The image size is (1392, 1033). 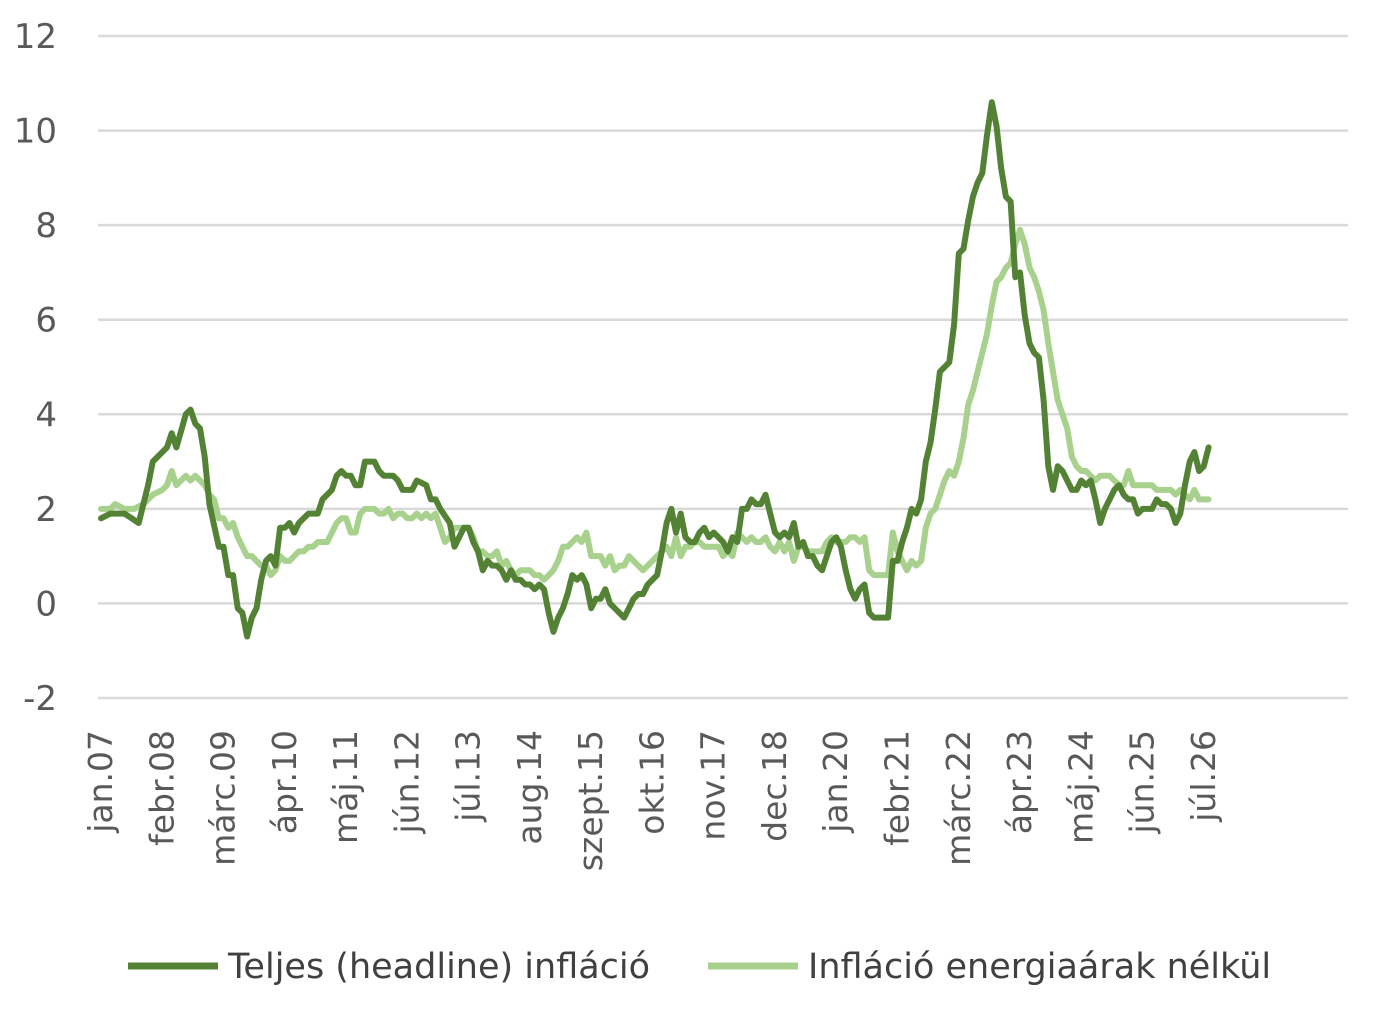 What do you see at coordinates (651, 782) in the screenshot?
I see `x-tick-label: okt.16` at bounding box center [651, 782].